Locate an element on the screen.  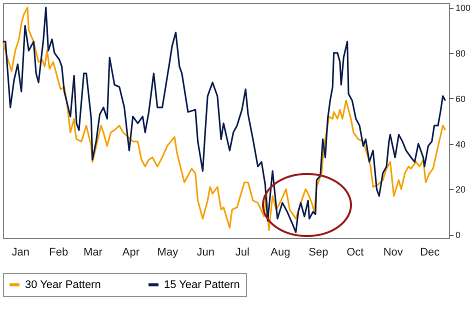
y-tick-label: 40 is located at coordinates (461, 144).